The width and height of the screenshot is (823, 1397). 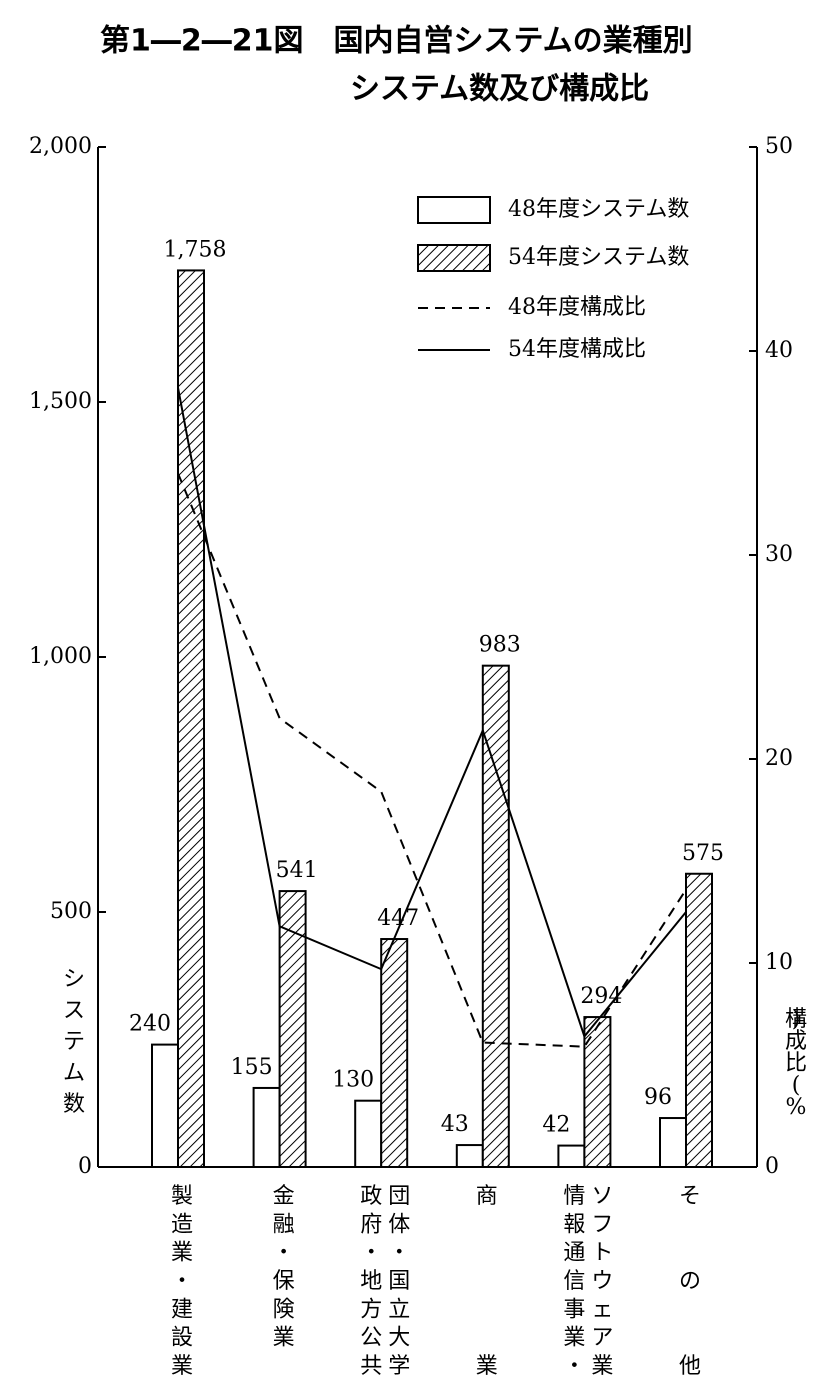 What do you see at coordinates (353, 1080) in the screenshot?
I see `data-label: 130` at bounding box center [353, 1080].